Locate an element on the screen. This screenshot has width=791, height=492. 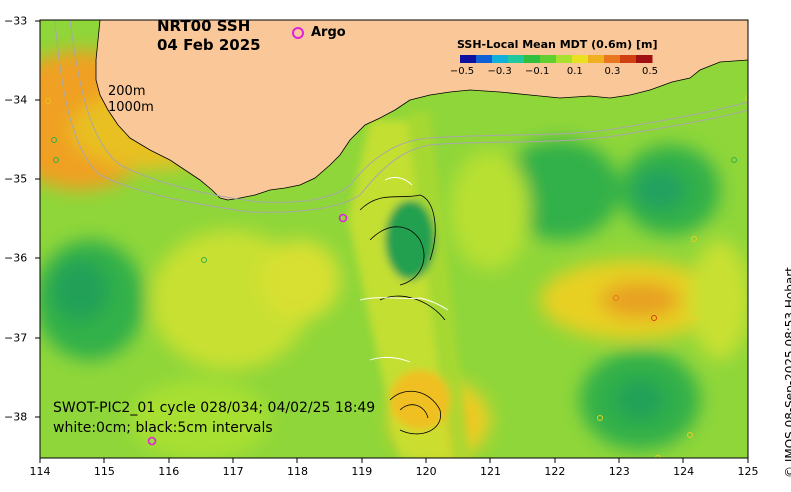
colorbar-tick-label: 0.1 is located at coordinates (574, 71).